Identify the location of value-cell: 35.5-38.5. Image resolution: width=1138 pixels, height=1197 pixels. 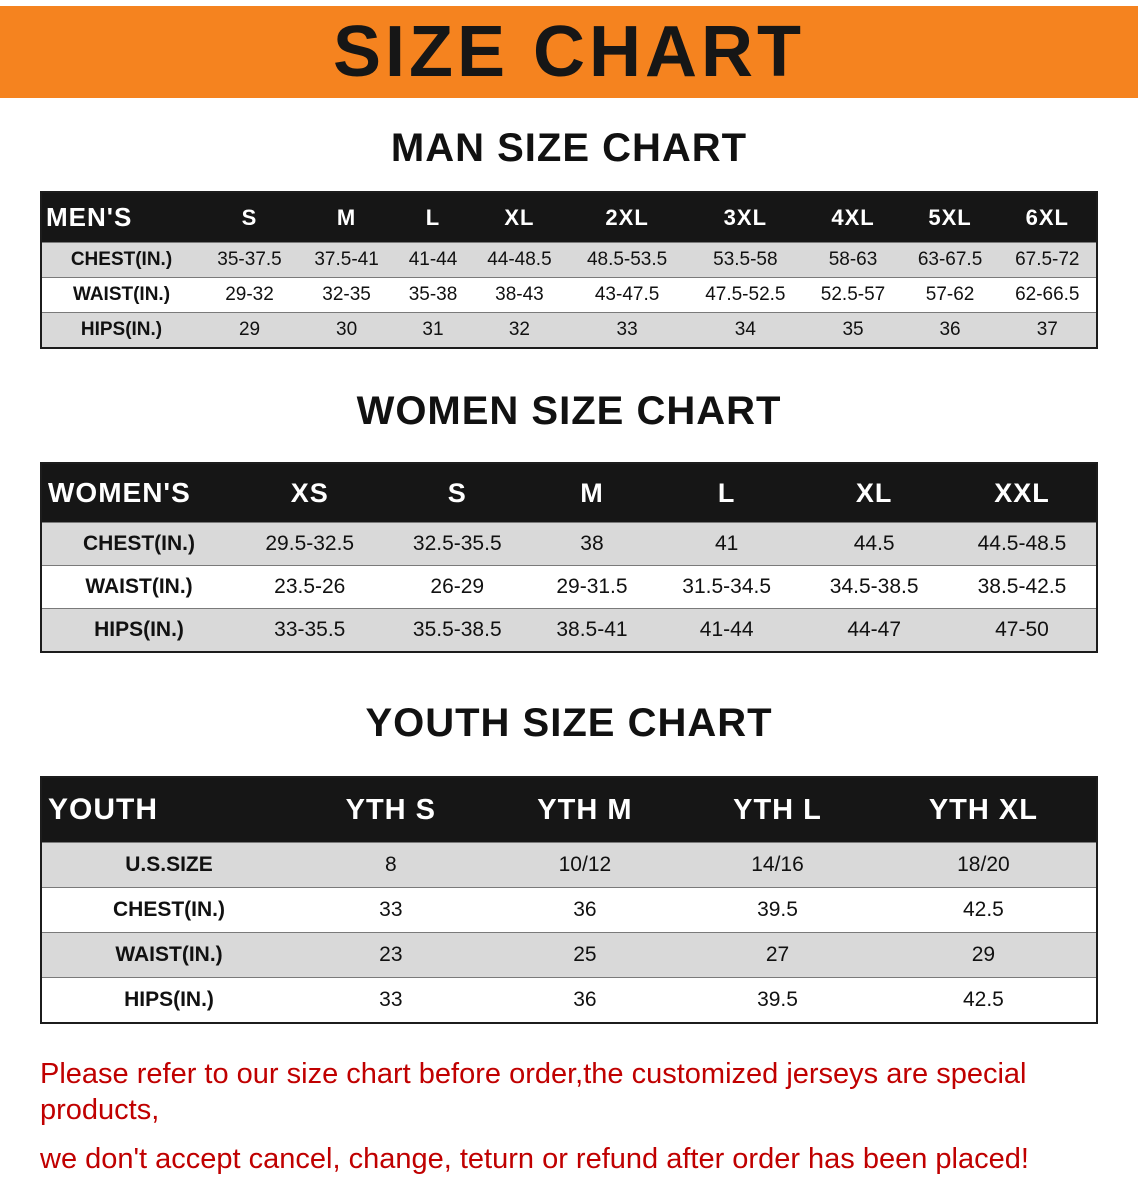
(457, 629).